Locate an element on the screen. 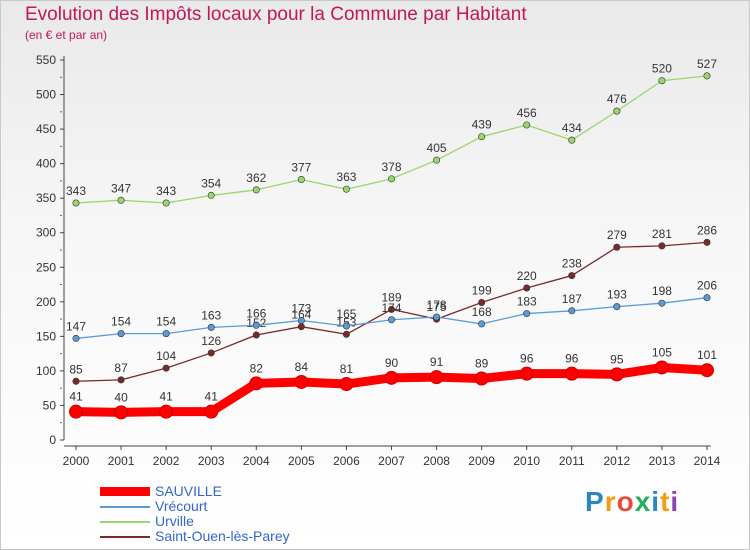 This screenshot has height=550, width=750. data-label: 220 is located at coordinates (527, 276).